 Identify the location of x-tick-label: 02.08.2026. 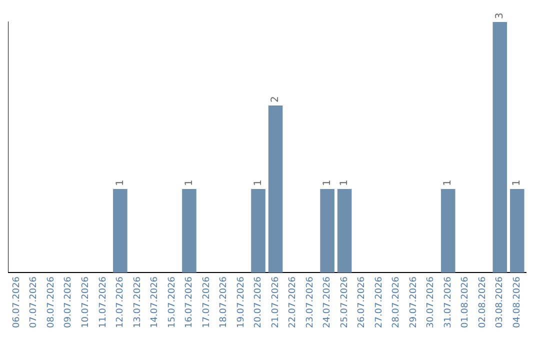
(483, 302).